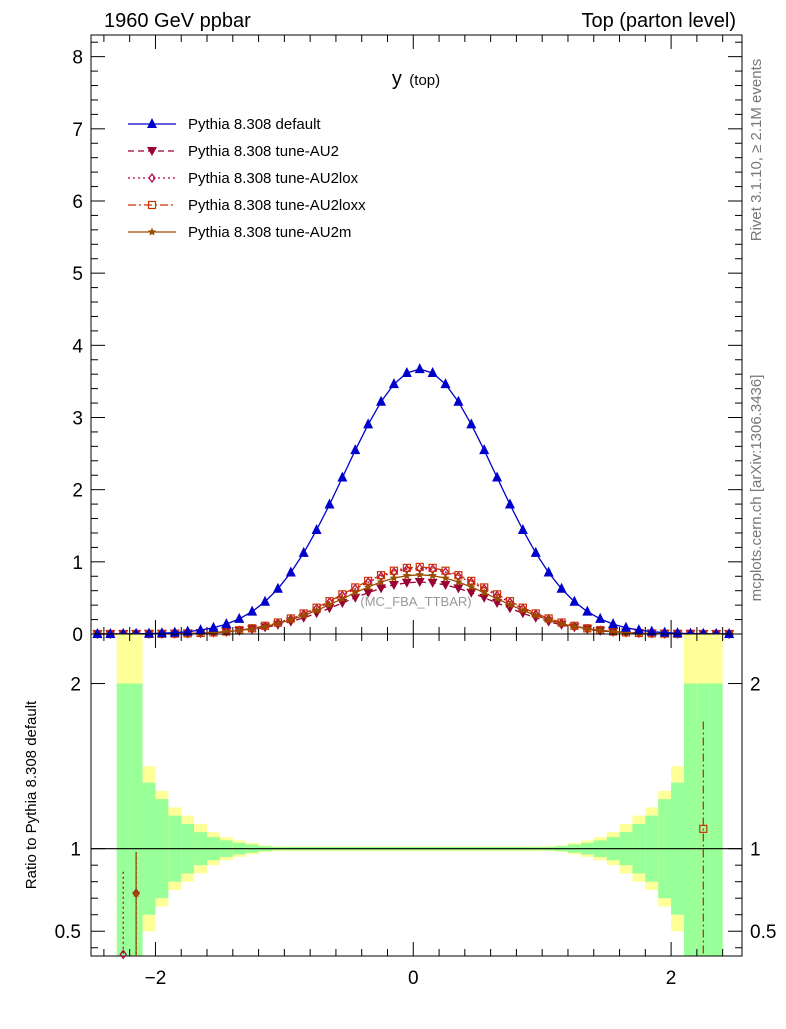  What do you see at coordinates (77, 274) in the screenshot?
I see `y-tick-label: 5` at bounding box center [77, 274].